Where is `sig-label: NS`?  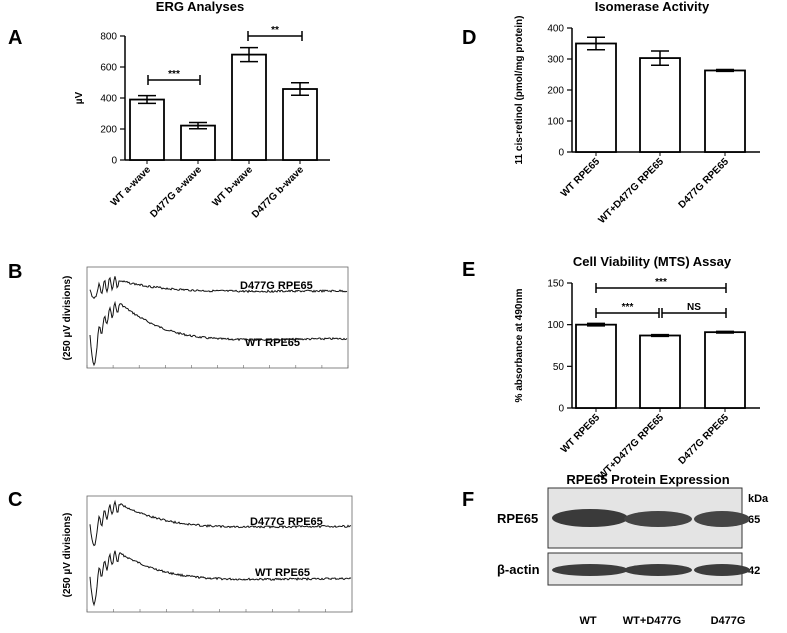 sig-label: NS is located at coordinates (694, 307).